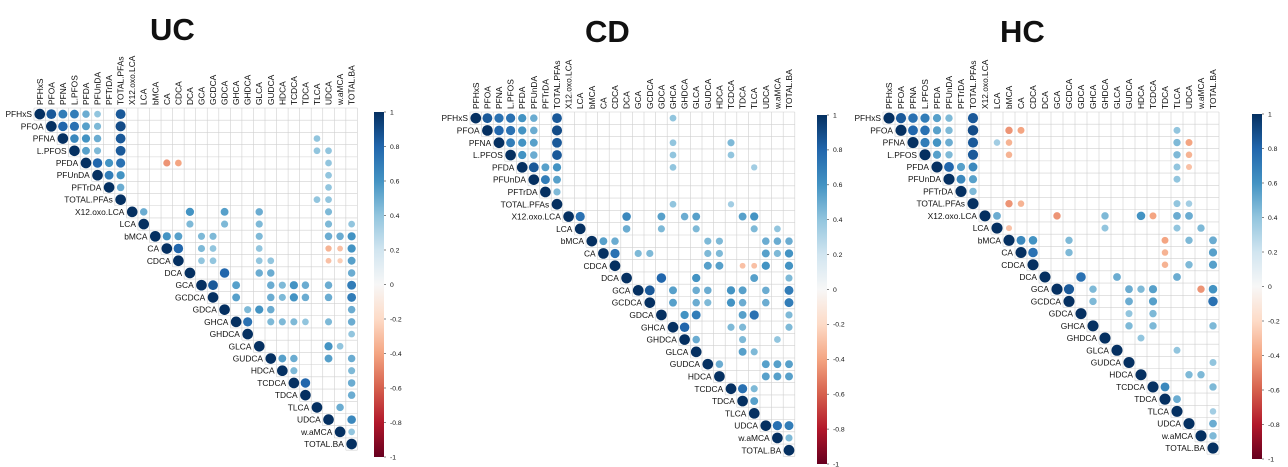  I want to click on cell-circle-pftrda-udca, so click(328, 187).